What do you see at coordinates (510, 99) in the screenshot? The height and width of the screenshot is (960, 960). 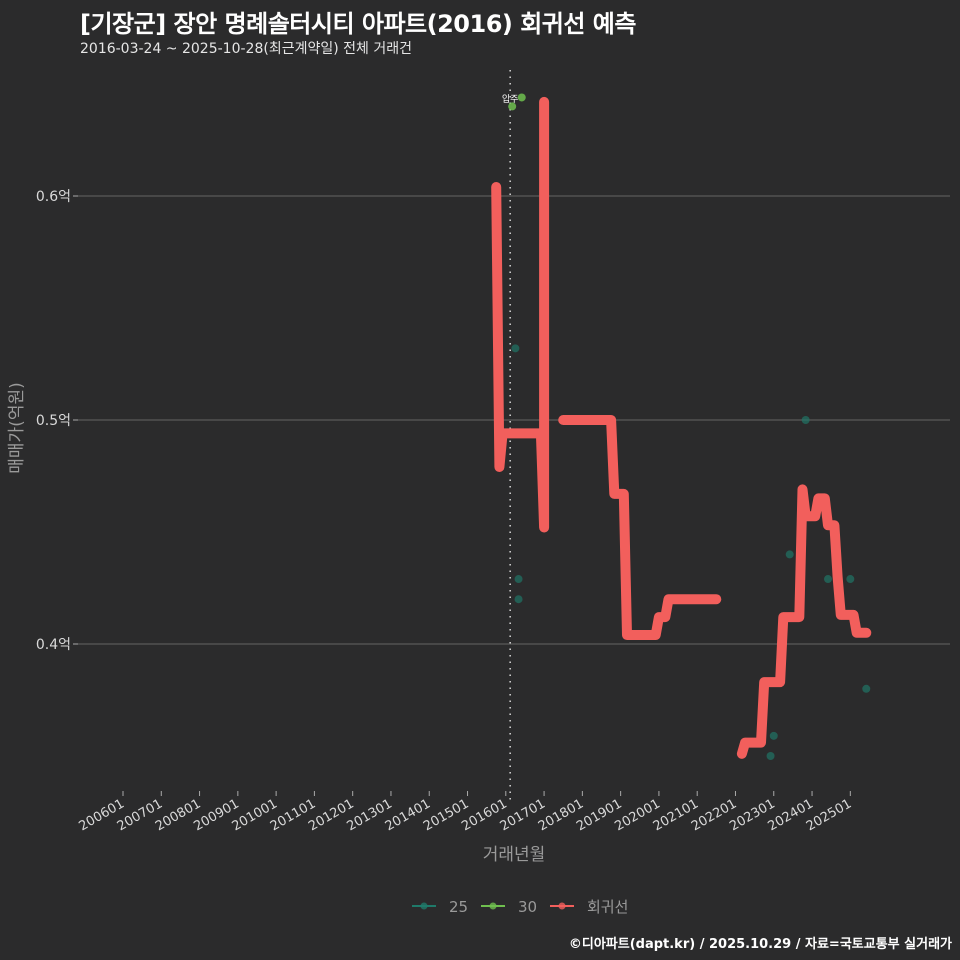 I see `move-in-label: 입주` at bounding box center [510, 99].